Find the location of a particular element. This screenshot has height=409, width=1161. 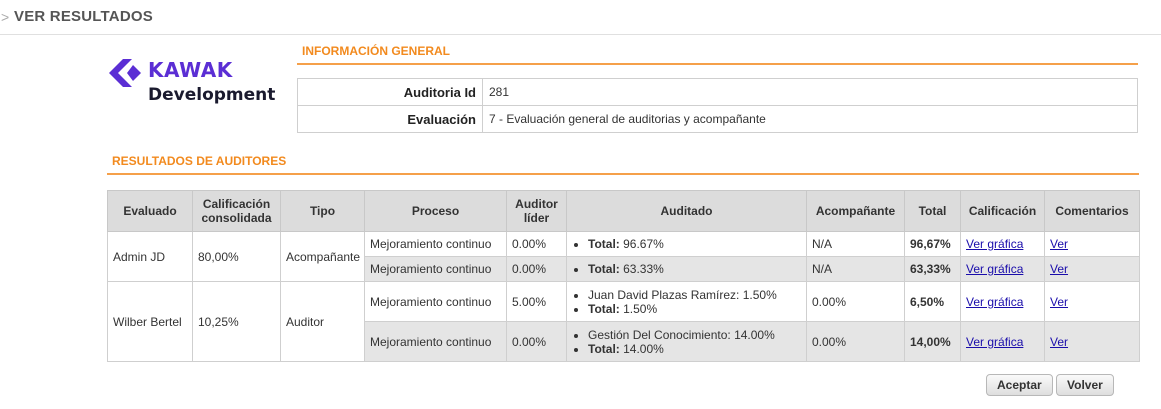

auditado-total: Total: 14.00% is located at coordinates (694, 349).